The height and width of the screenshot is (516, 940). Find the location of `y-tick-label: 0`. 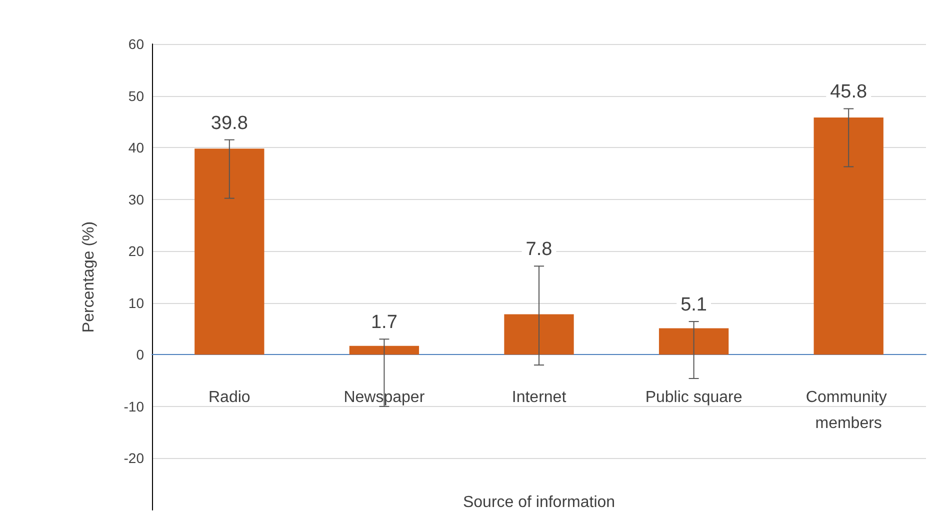

y-tick-label: 0 is located at coordinates (140, 354).